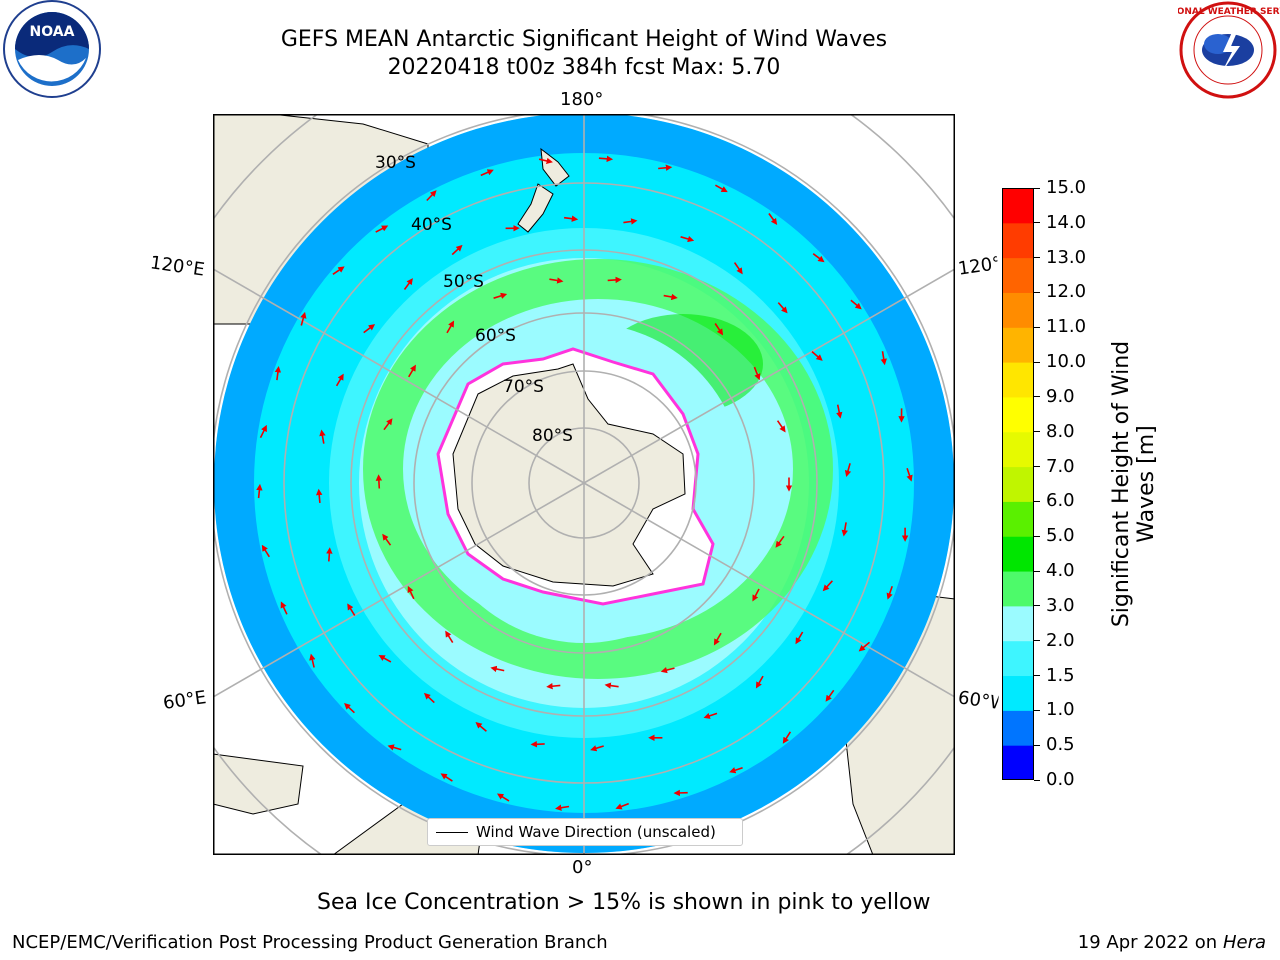 Image resolution: width=1280 pixels, height=960 pixels. Describe the element at coordinates (596, 832) in the screenshot. I see `legend-label: Wind Wave Direction (unscaled)` at that location.